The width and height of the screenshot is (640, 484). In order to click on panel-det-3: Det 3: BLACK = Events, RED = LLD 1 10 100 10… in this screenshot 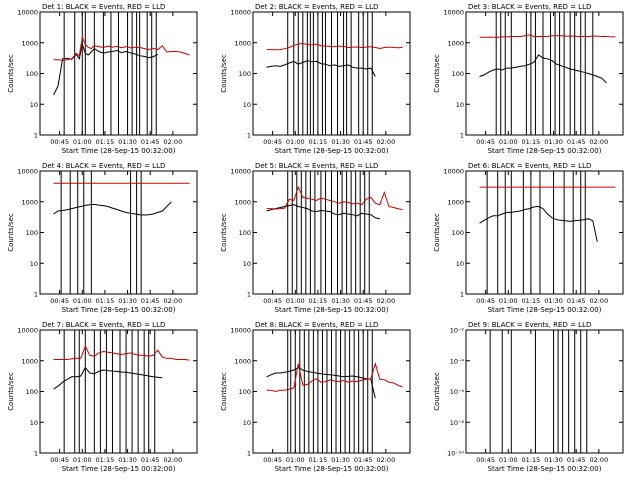, I will do `click(528, 79)`.